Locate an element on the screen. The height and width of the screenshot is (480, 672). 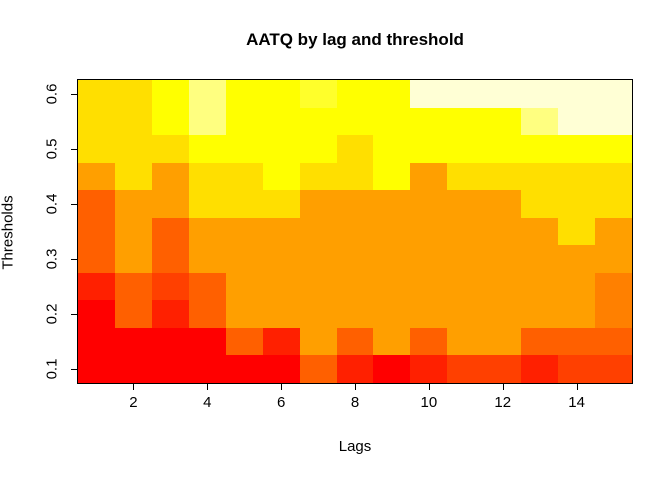
y-axis-label: Thresholds is located at coordinates (8, 232).